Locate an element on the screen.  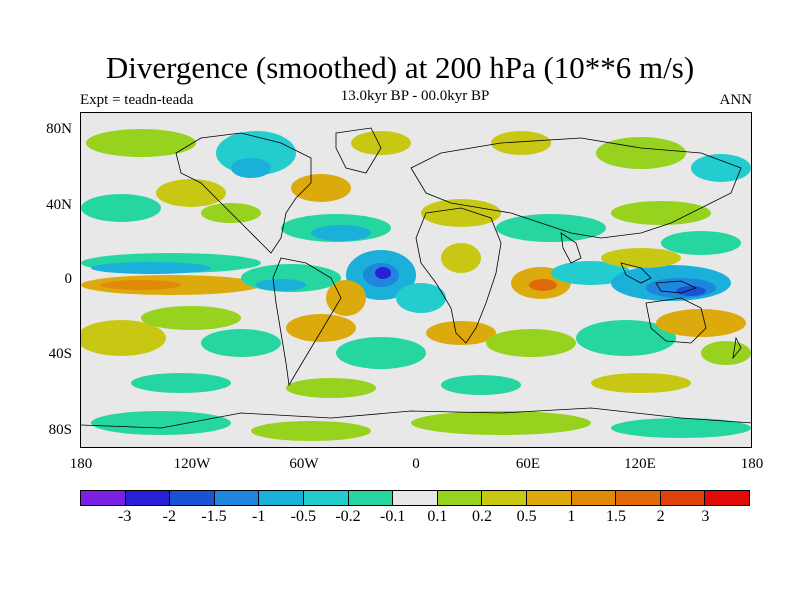
colorbar-label: -0.2 is located at coordinates (348, 516).